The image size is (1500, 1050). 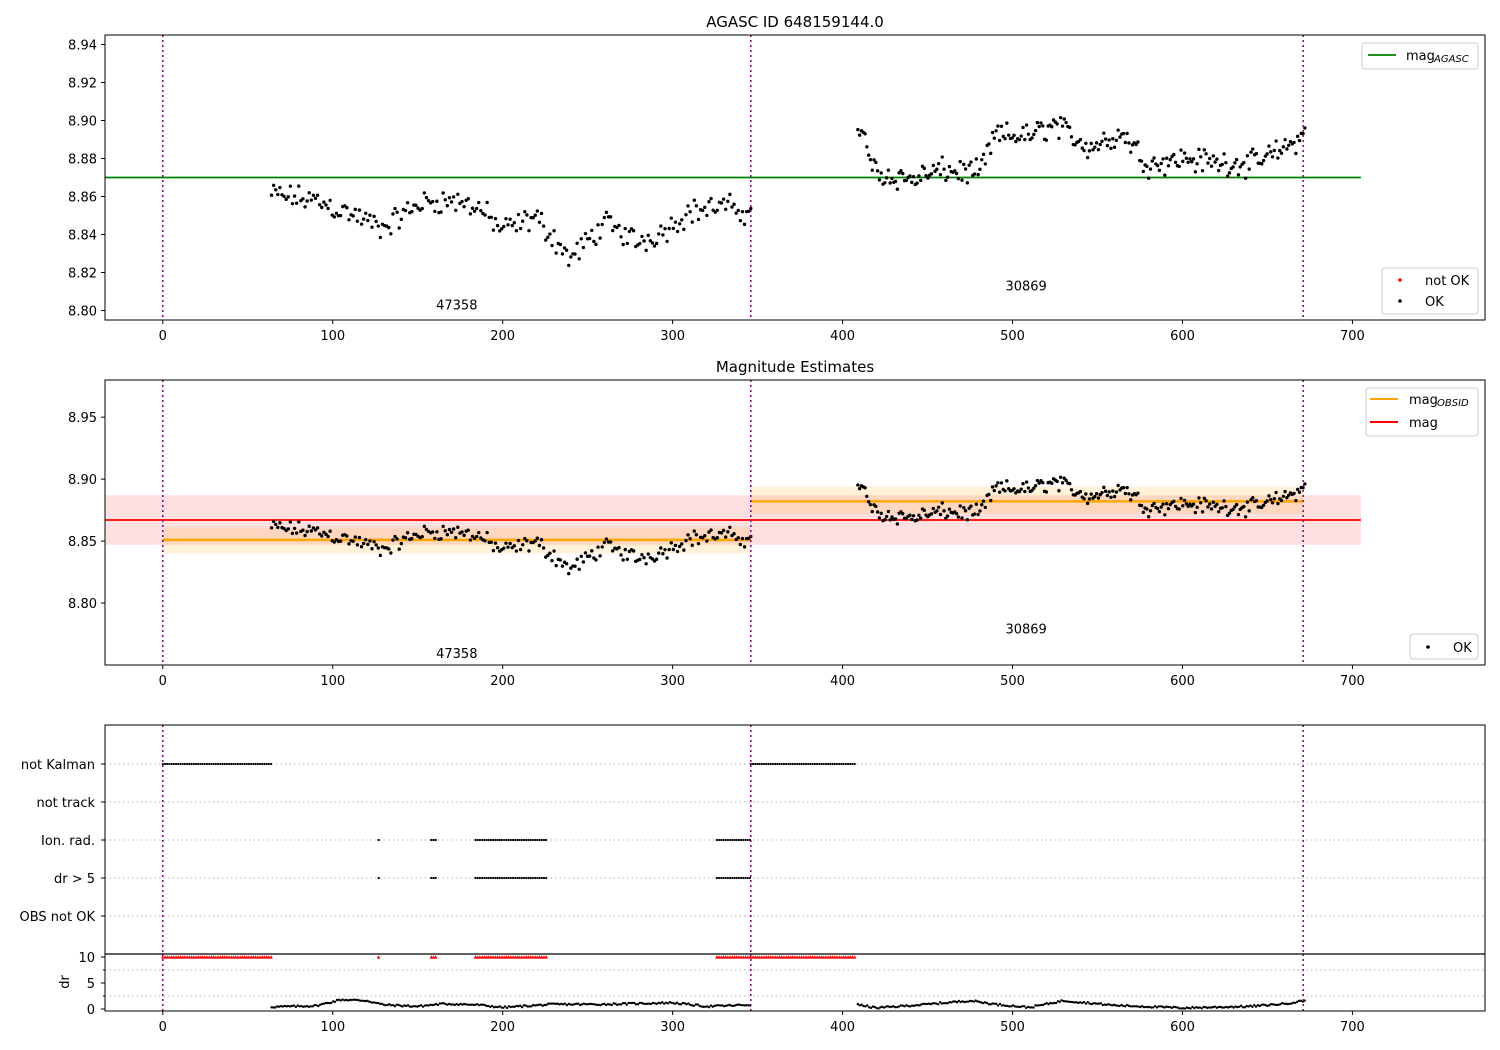 I want to click on x-tick-label: 0, so click(x=163, y=1027).